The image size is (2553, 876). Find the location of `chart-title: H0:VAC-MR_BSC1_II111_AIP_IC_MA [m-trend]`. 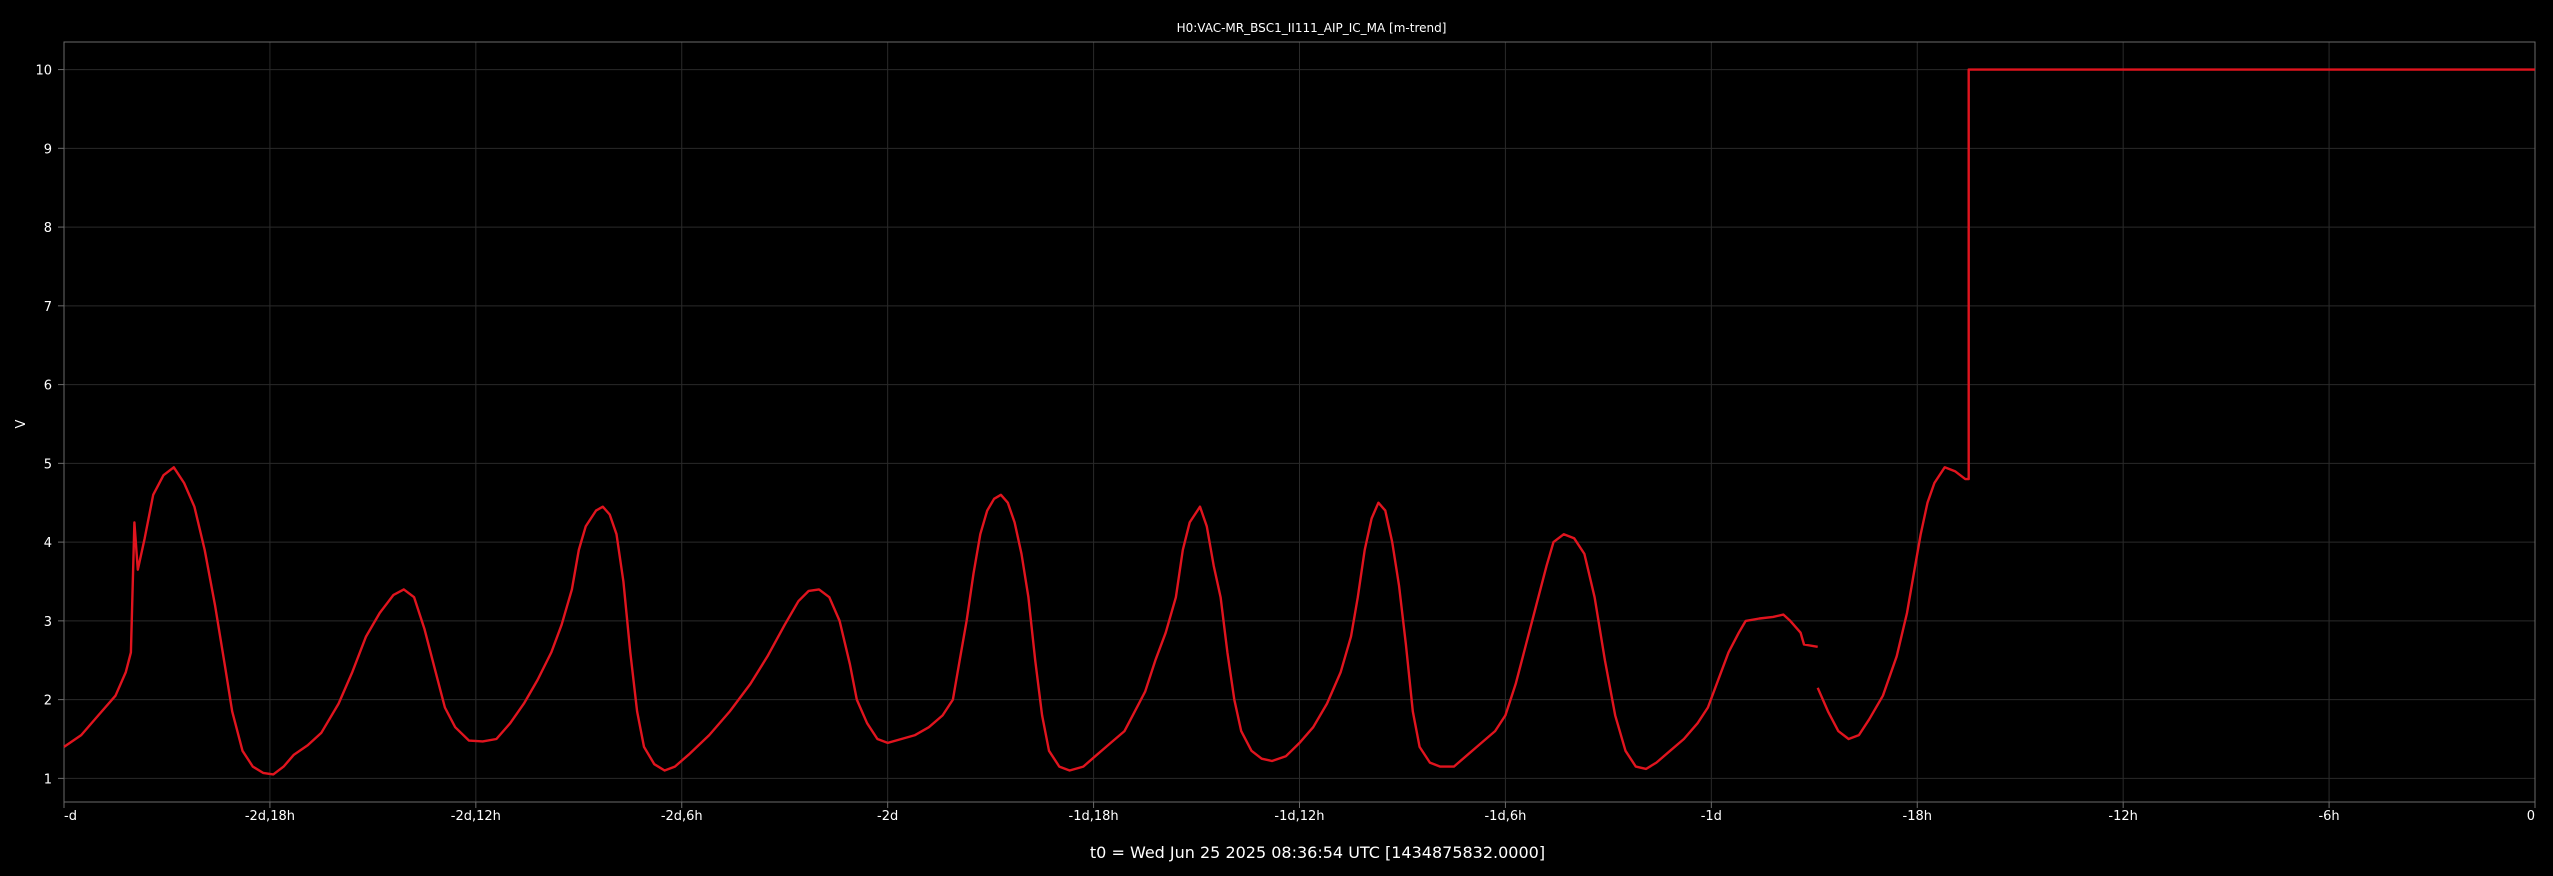

chart-title: H0:VAC-MR_BSC1_II111_AIP_IC_MA [m-trend] is located at coordinates (1312, 28).